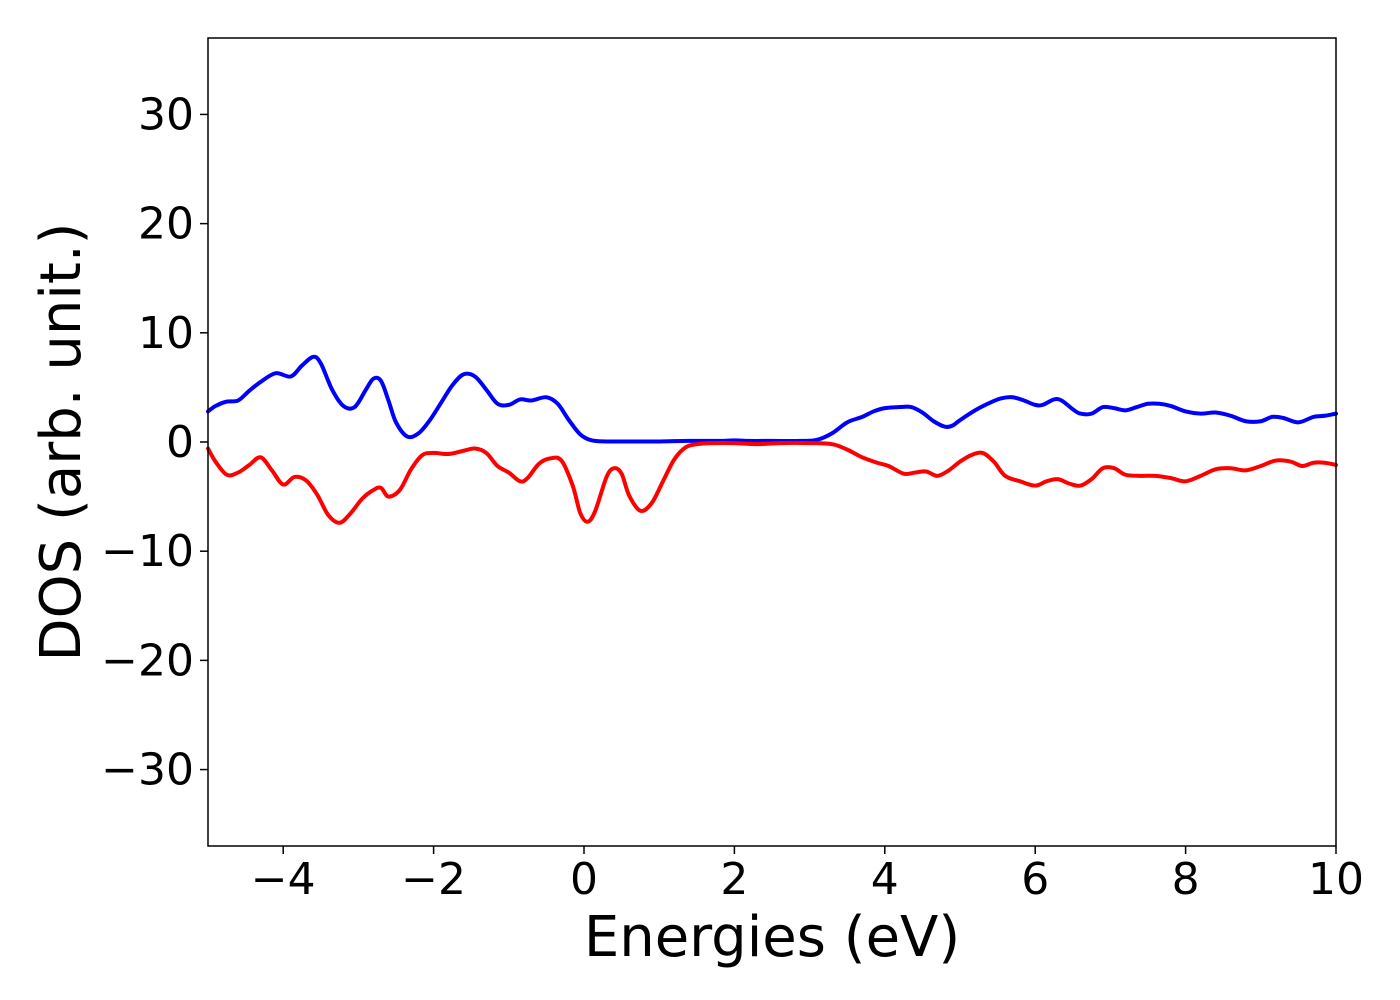 The height and width of the screenshot is (1000, 1400). I want to click on y-tick-label: −20, so click(147, 660).